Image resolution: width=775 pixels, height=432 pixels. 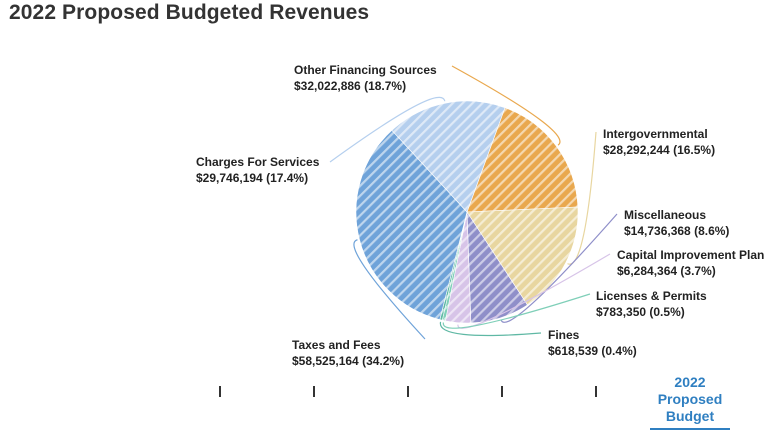 I want to click on slice-label-value: $783,350 (0.5%), so click(x=640, y=312).